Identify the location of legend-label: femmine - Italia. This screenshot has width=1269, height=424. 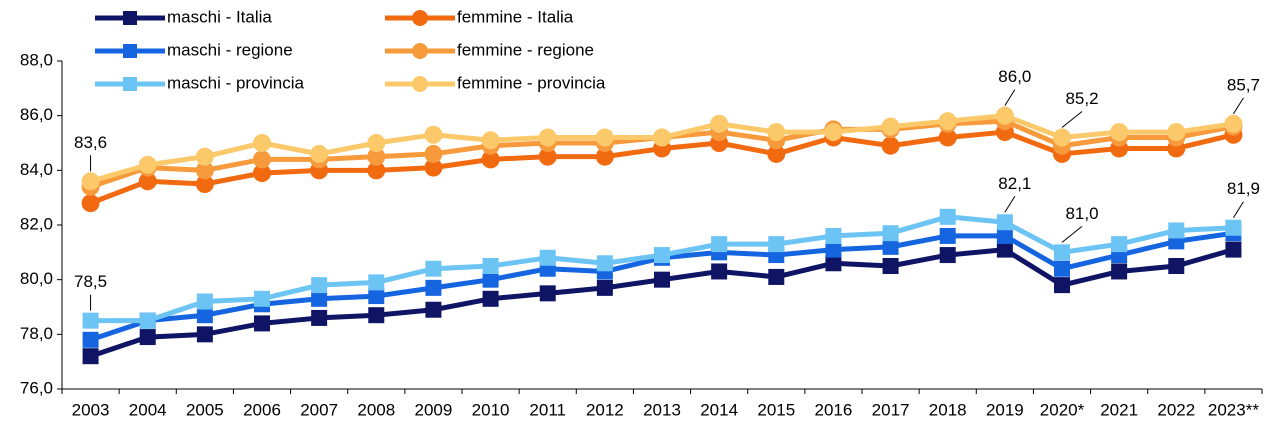
(515, 16).